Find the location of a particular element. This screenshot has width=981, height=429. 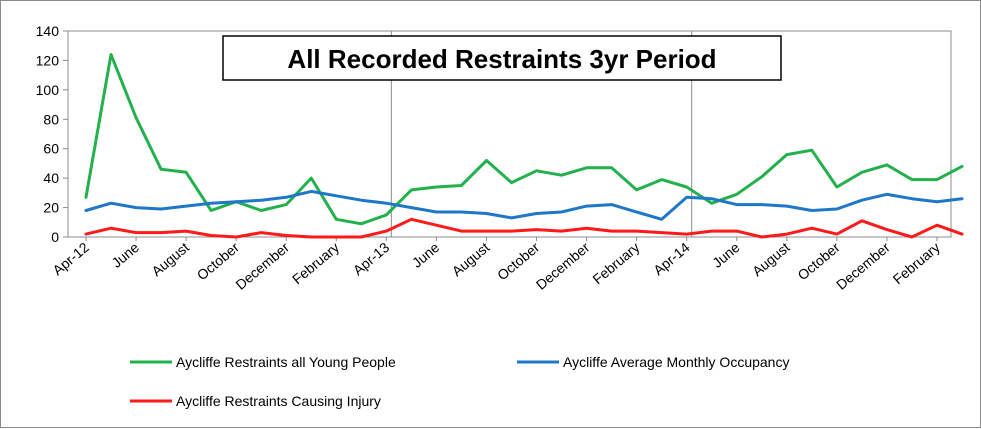

x-tick-label-5: February is located at coordinates (315, 263).